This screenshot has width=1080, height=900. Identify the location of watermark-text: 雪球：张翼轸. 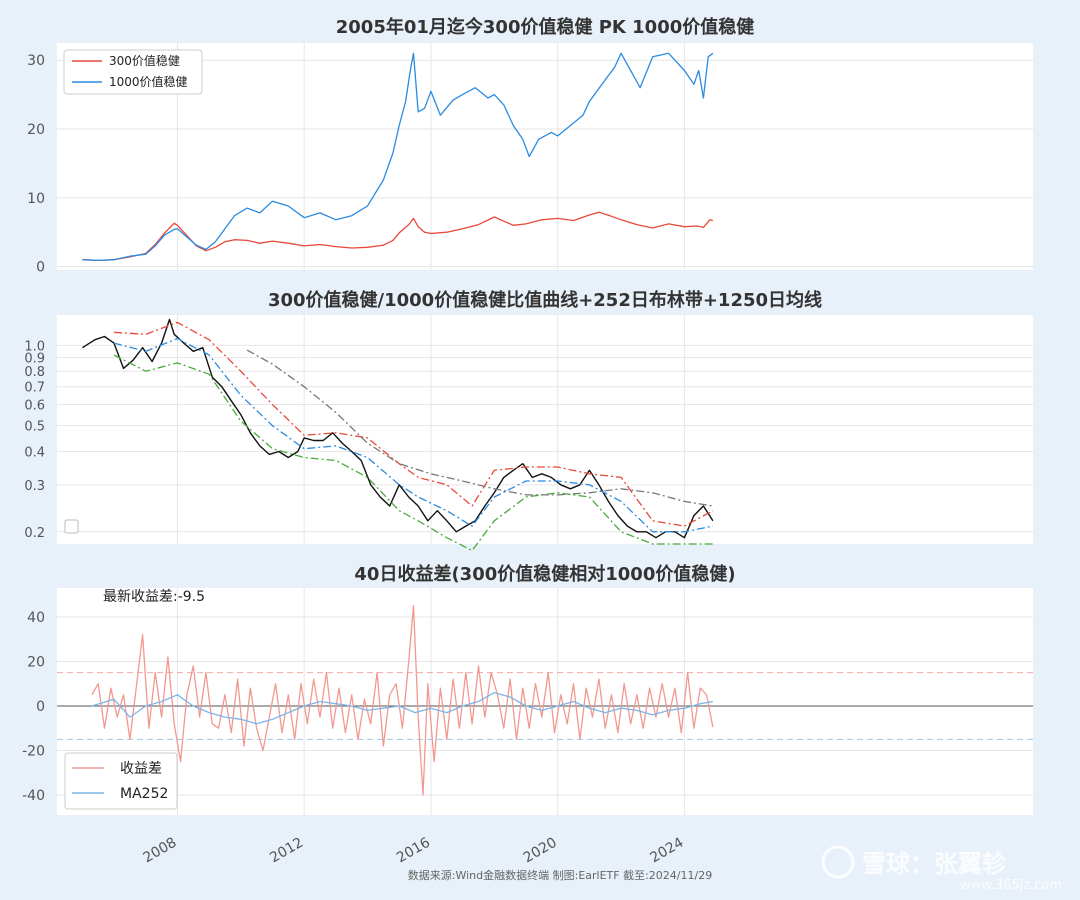
(934, 864).